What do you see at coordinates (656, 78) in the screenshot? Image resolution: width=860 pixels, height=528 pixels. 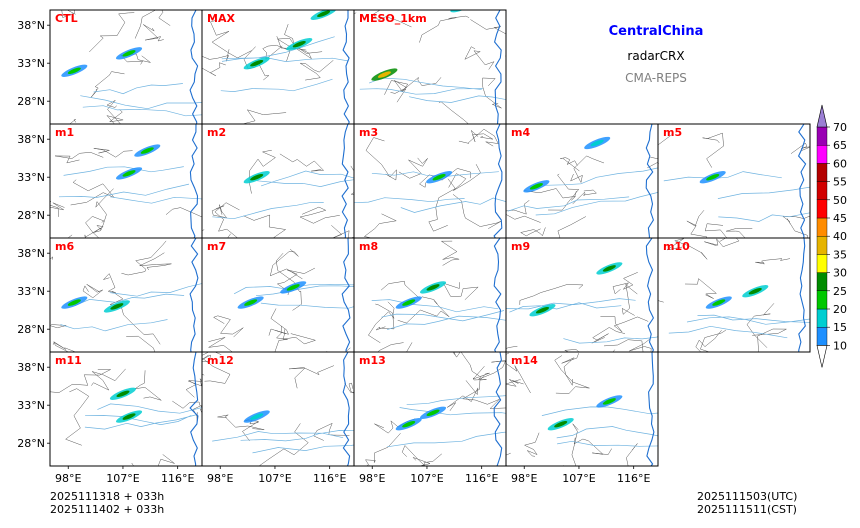 I see `model-title: CMA-REPS` at bounding box center [656, 78].